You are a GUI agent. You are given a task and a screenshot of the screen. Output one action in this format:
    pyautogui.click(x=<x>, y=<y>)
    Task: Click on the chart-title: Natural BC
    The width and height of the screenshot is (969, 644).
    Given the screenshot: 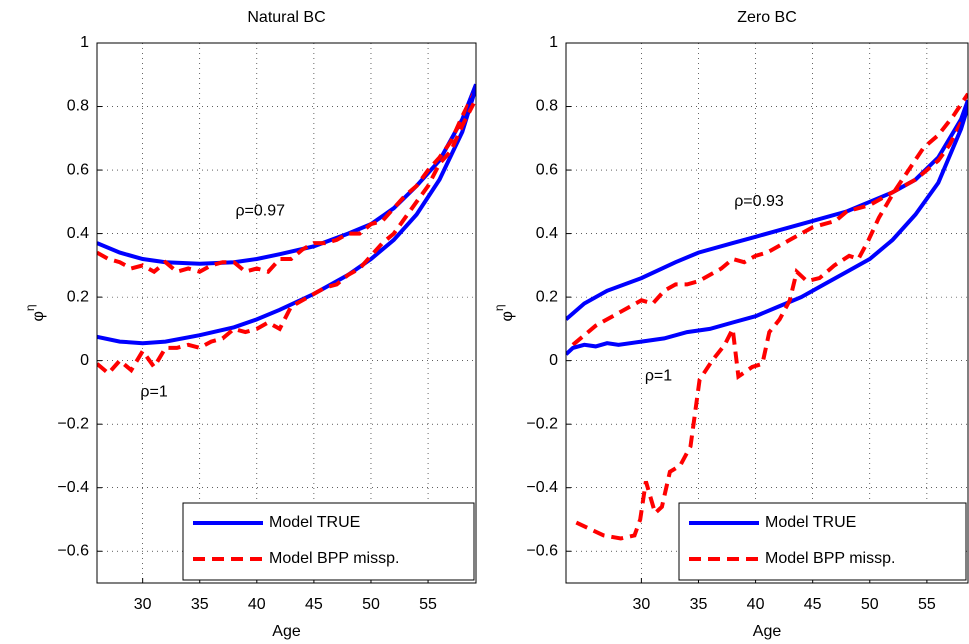 What is the action you would take?
    pyautogui.click(x=286, y=17)
    